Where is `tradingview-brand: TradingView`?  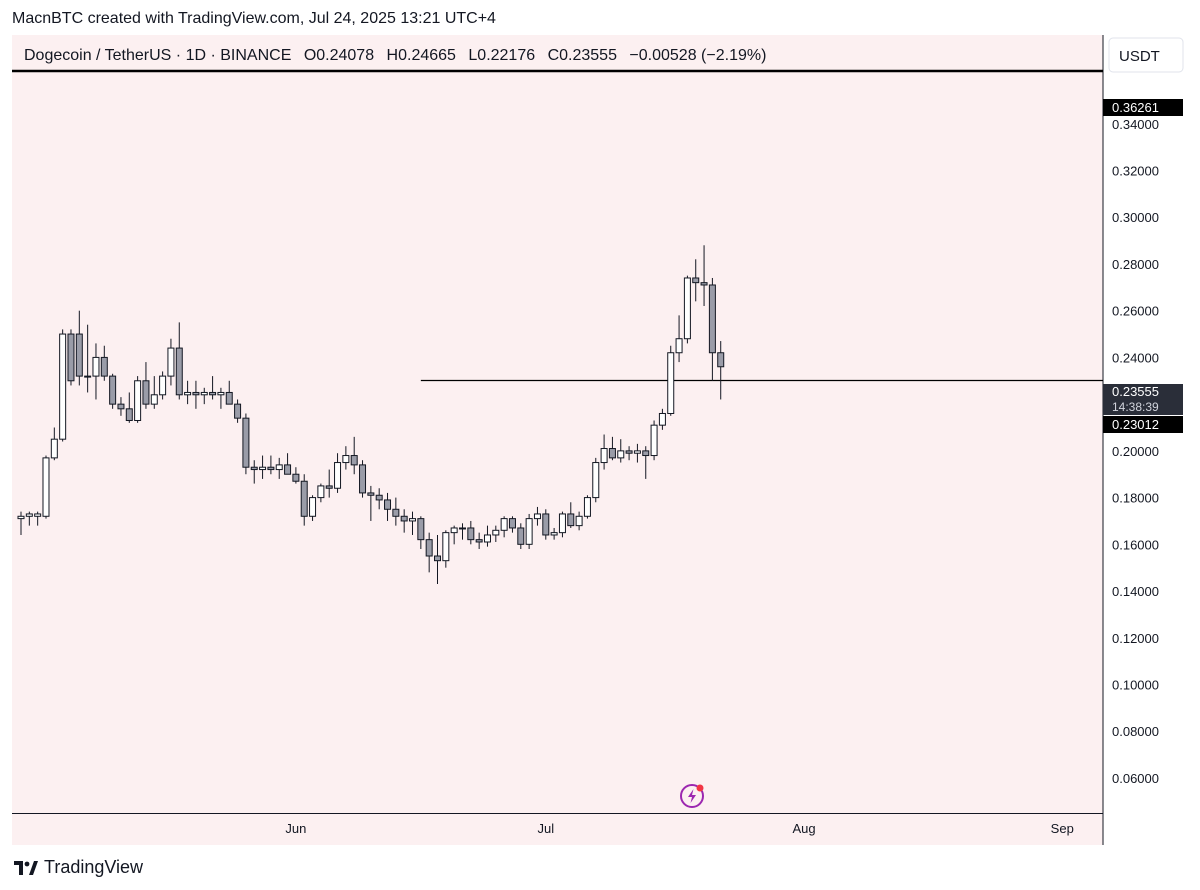
tradingview-brand: TradingView is located at coordinates (78, 867).